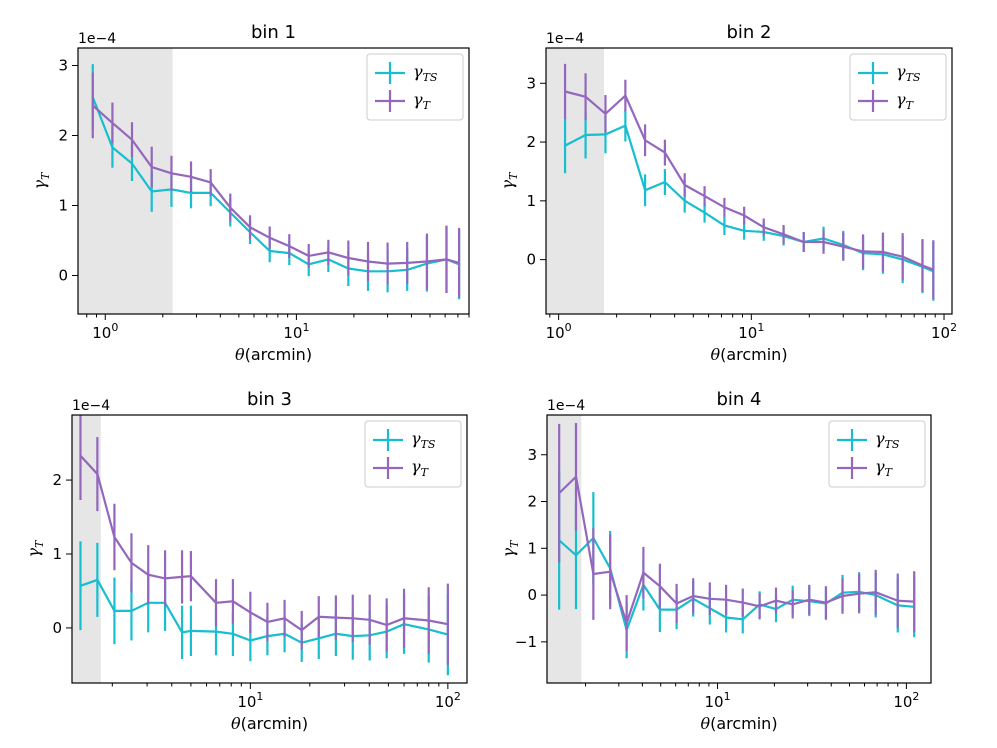  Describe the element at coordinates (278, 328) in the screenshot. I see `x-axis: 10⁰ 10¹` at that location.